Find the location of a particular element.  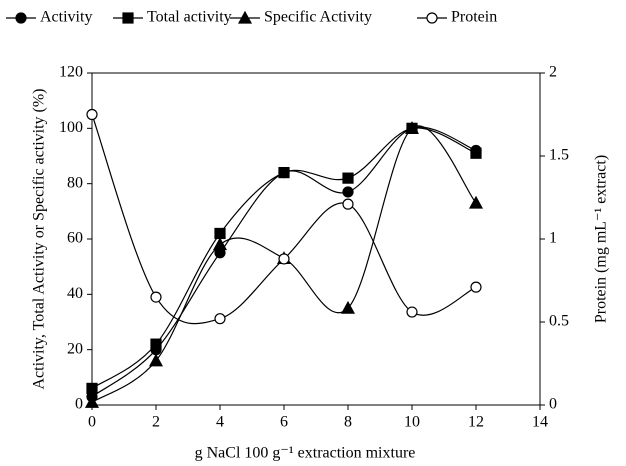

y-tick-label: 60 is located at coordinates (75, 238).